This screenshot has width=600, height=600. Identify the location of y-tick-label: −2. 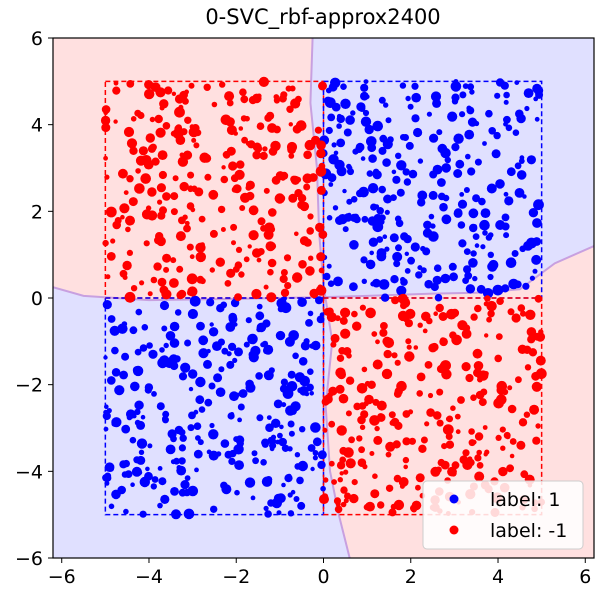
(29, 386).